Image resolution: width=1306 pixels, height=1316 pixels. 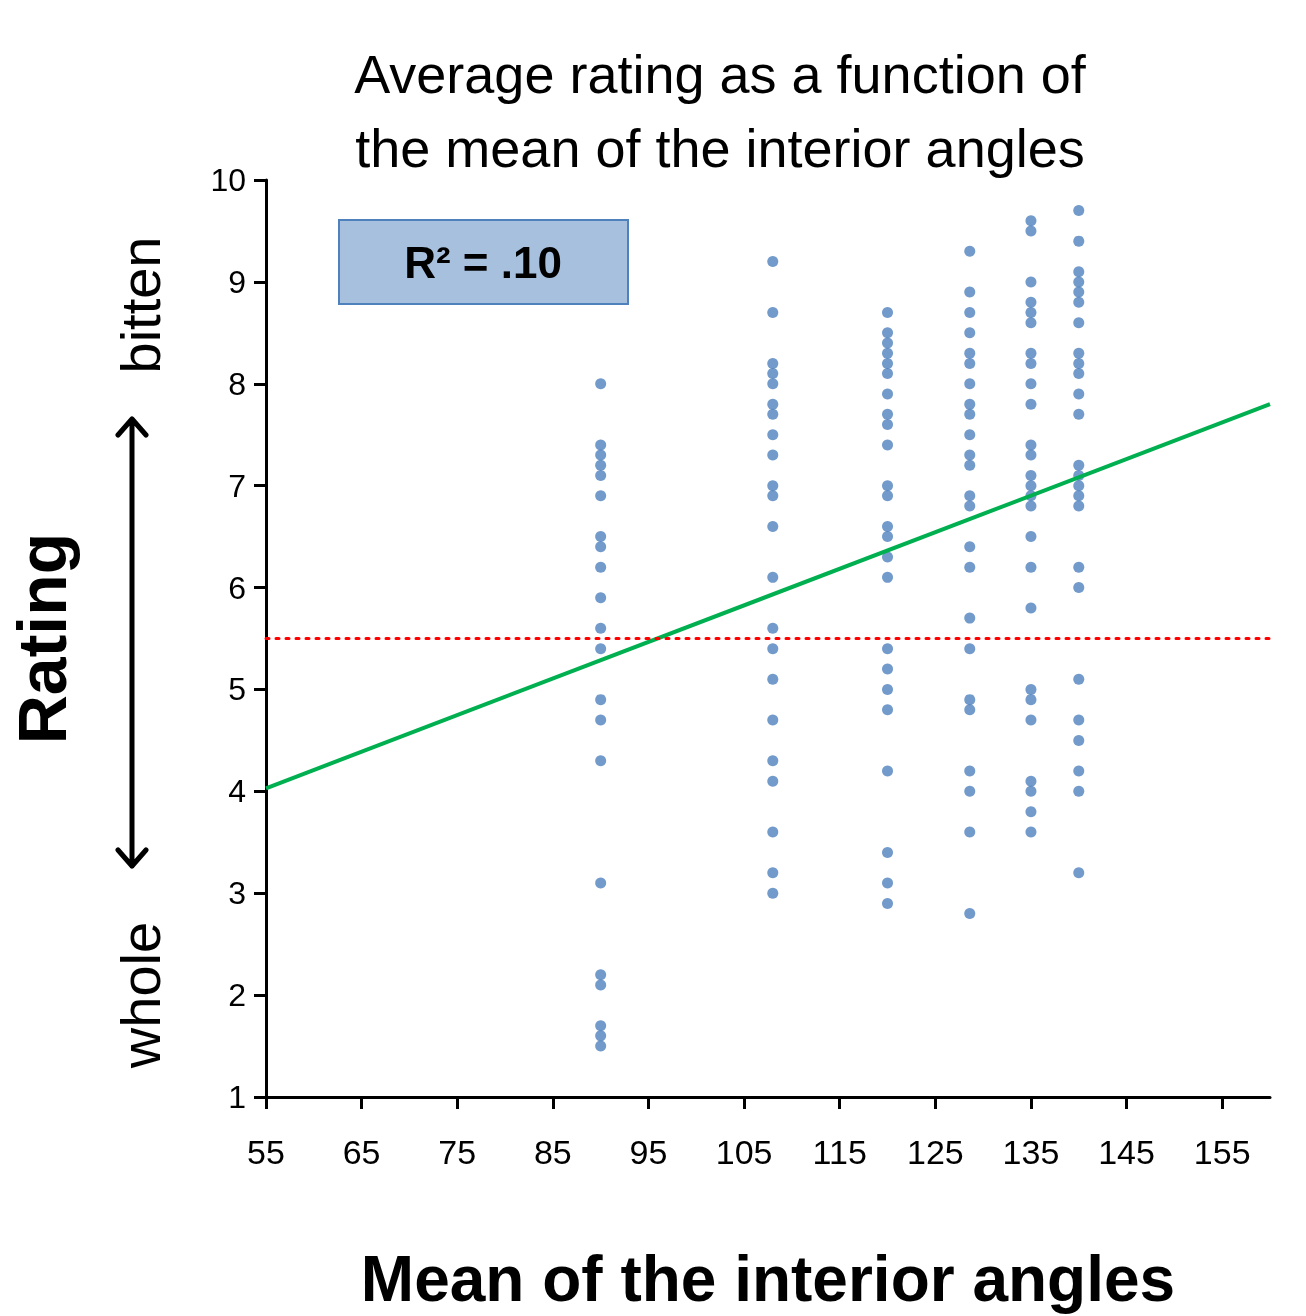 I want to click on annotation: R² = .10, so click(x=483, y=262).